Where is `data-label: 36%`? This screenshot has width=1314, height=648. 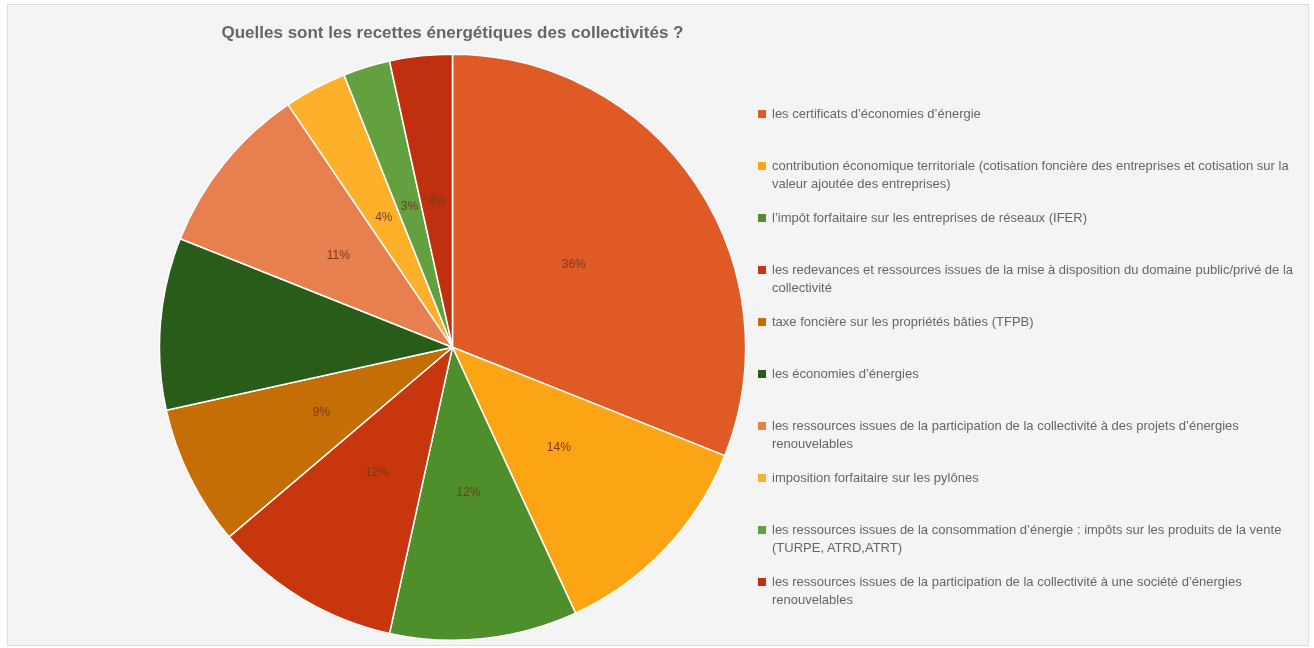 data-label: 36% is located at coordinates (574, 264).